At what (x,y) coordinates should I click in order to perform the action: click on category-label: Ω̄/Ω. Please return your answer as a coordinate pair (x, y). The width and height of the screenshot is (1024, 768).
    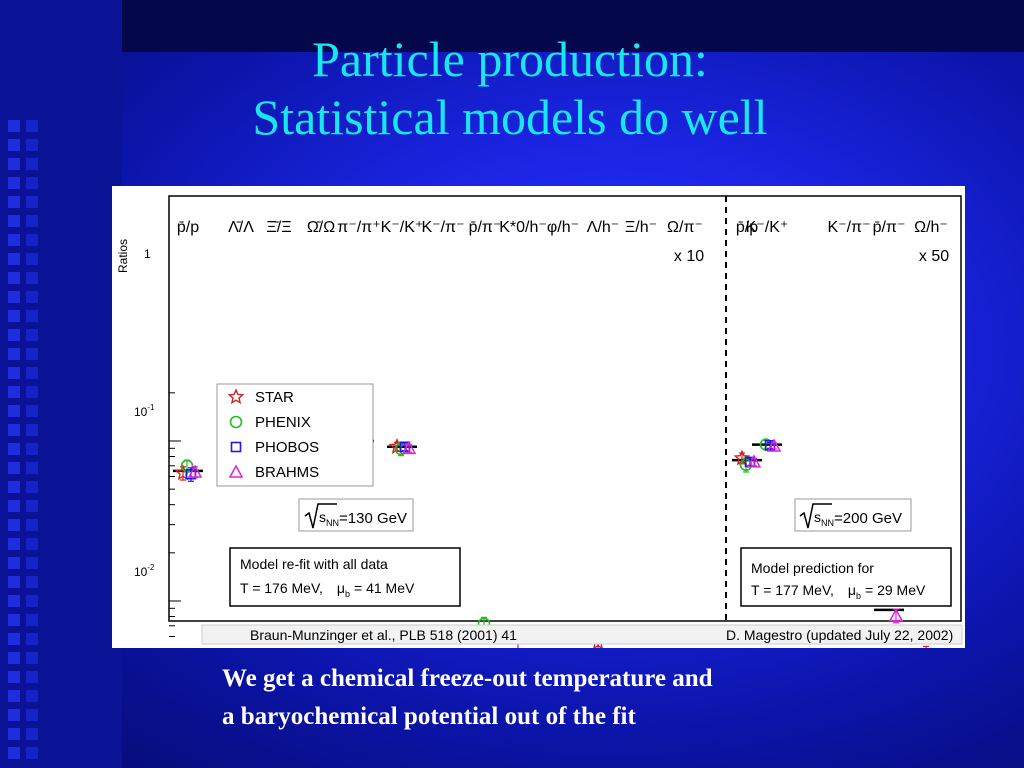
    Looking at the image, I should click on (321, 227).